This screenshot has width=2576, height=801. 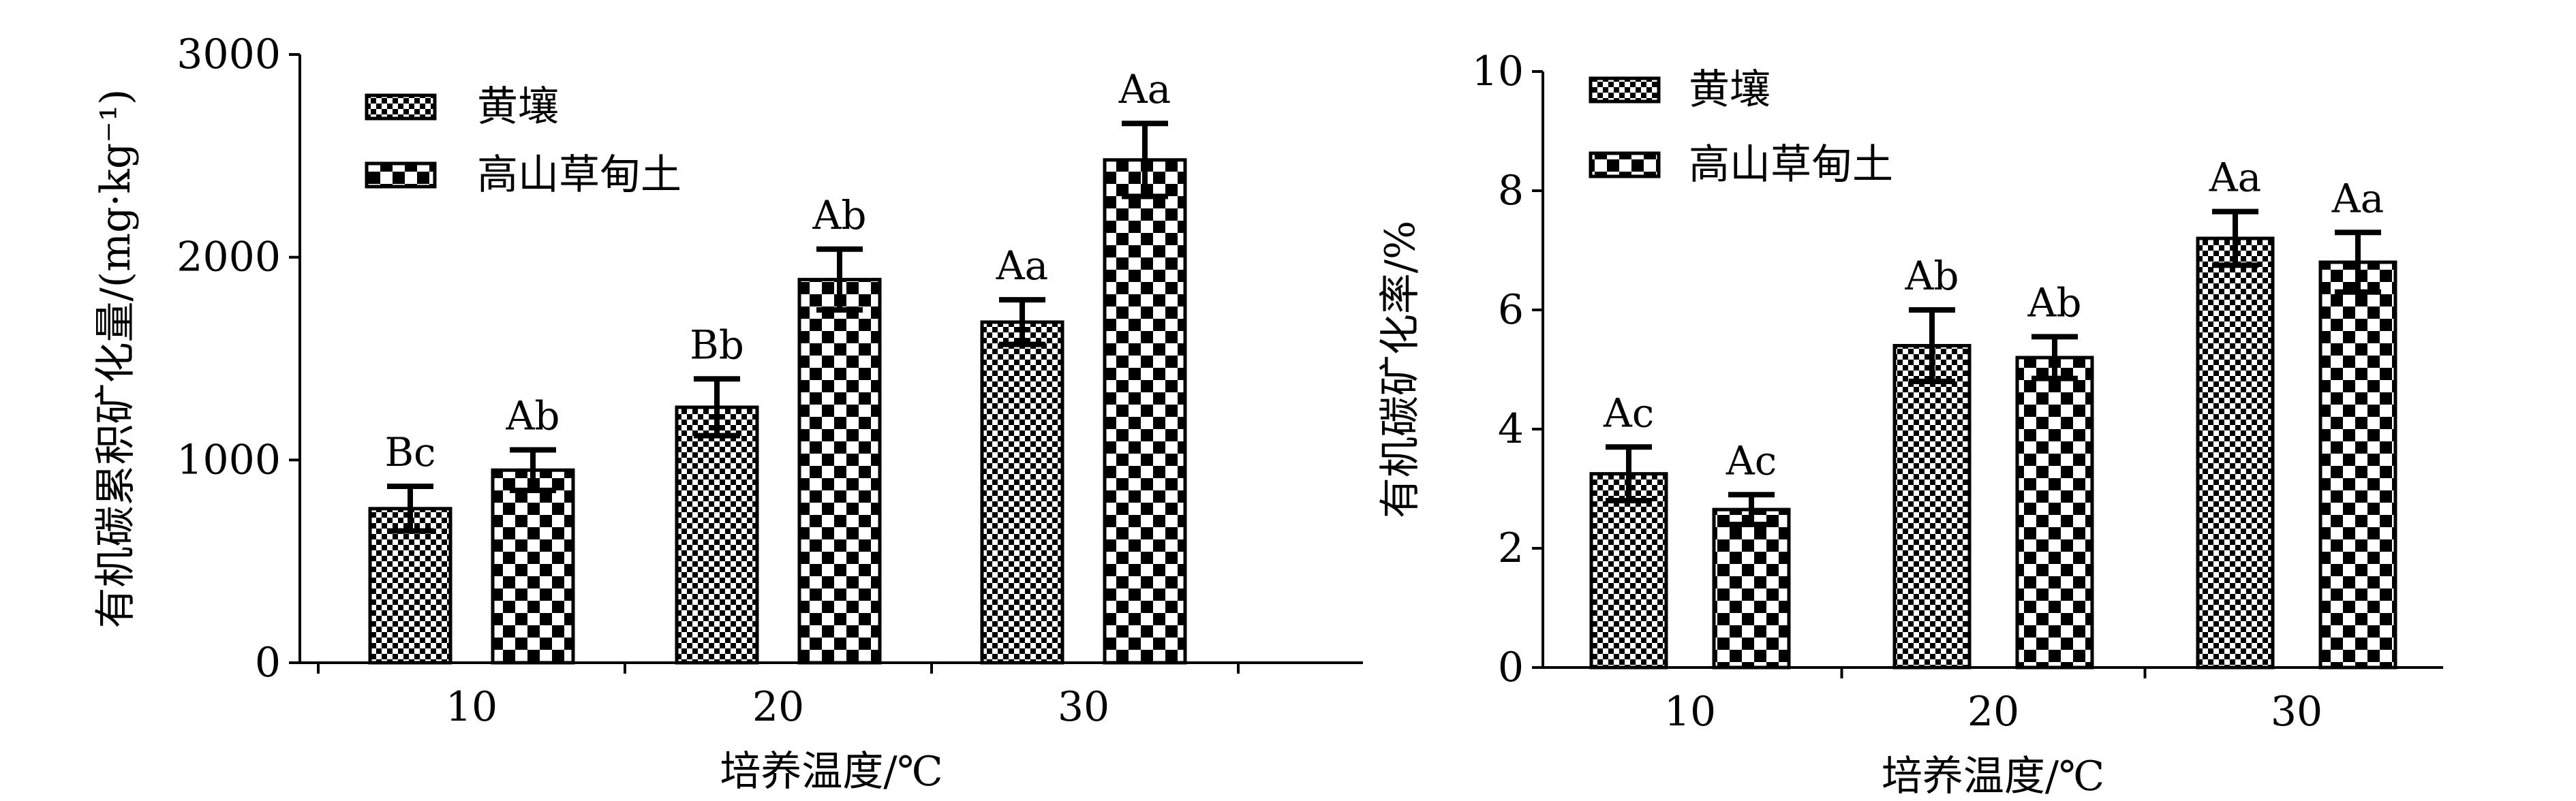 What do you see at coordinates (229, 257) in the screenshot?
I see `y-tick-label: 2000` at bounding box center [229, 257].